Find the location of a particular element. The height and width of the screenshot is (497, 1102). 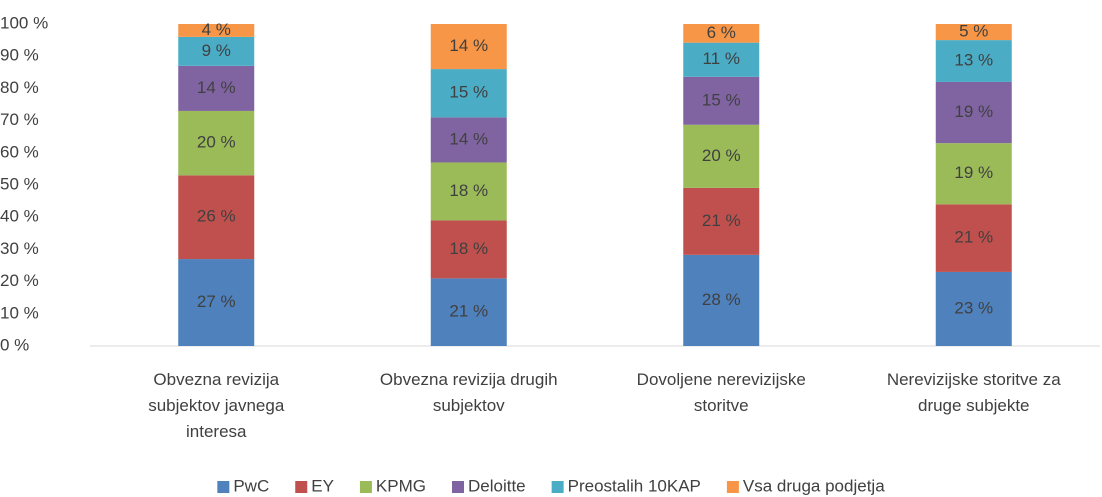

legend-label: Deloitte is located at coordinates (497, 485).